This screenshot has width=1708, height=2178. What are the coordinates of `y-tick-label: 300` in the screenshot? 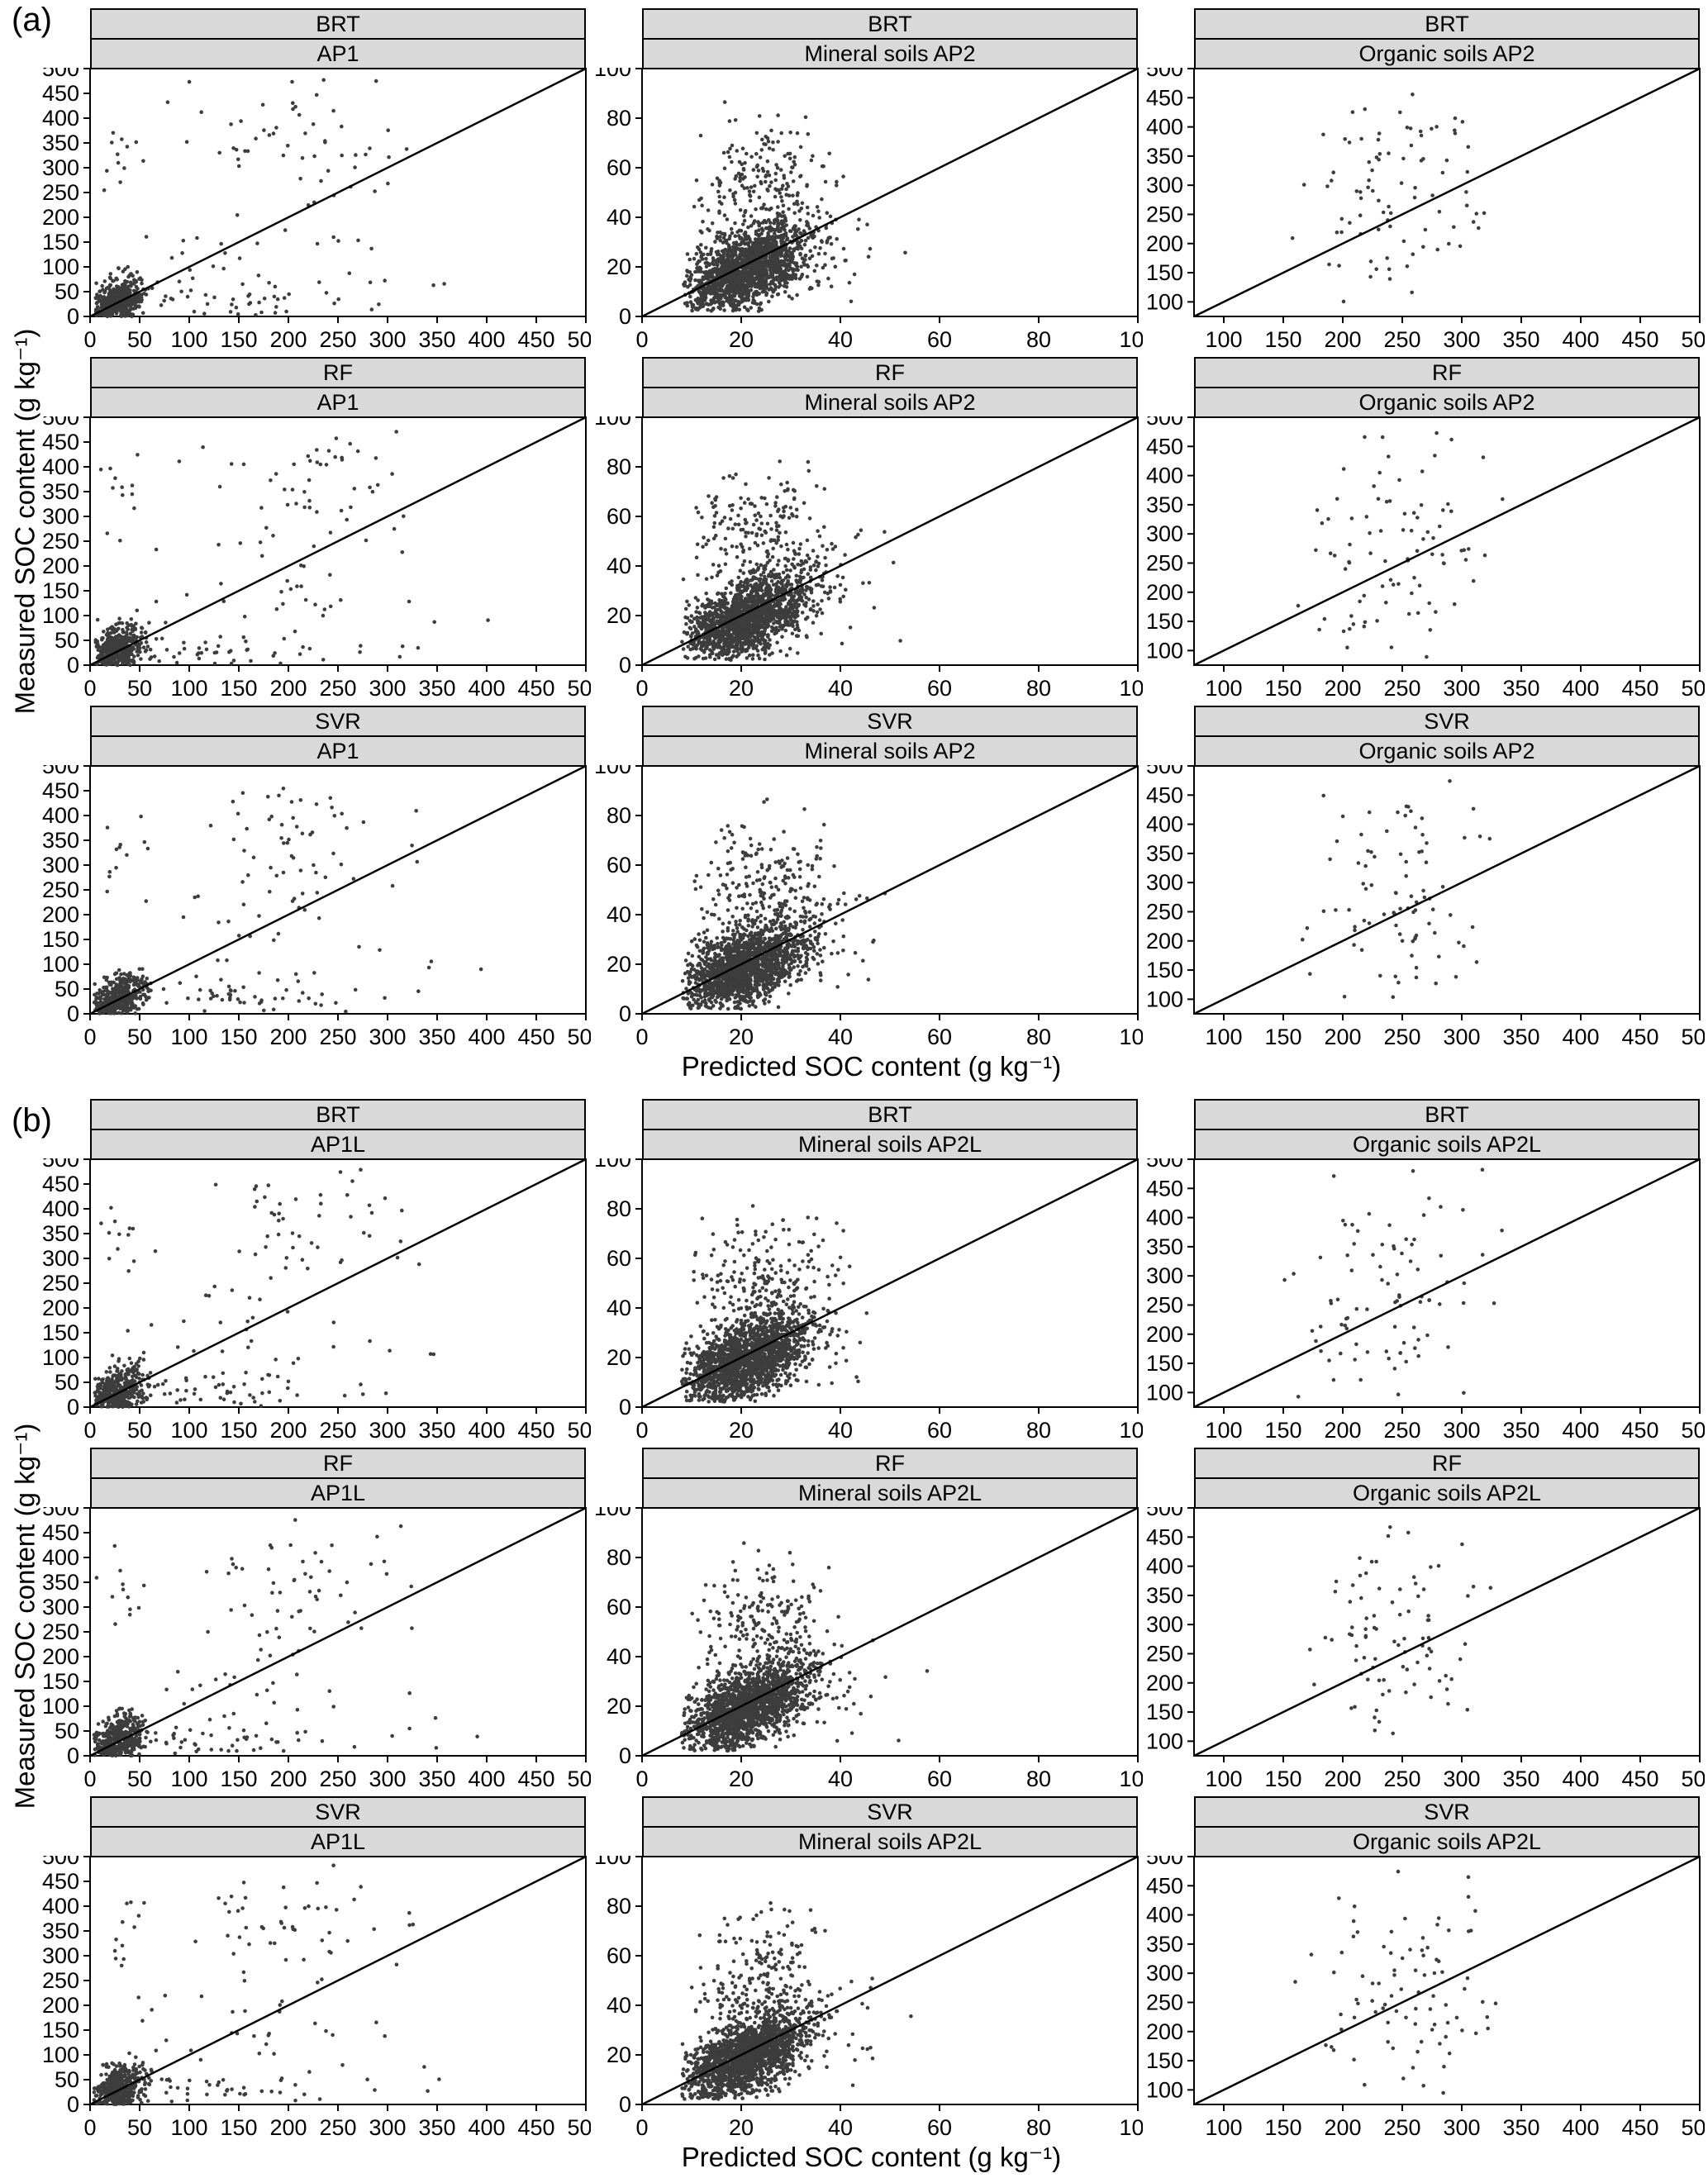 It's located at (60, 516).